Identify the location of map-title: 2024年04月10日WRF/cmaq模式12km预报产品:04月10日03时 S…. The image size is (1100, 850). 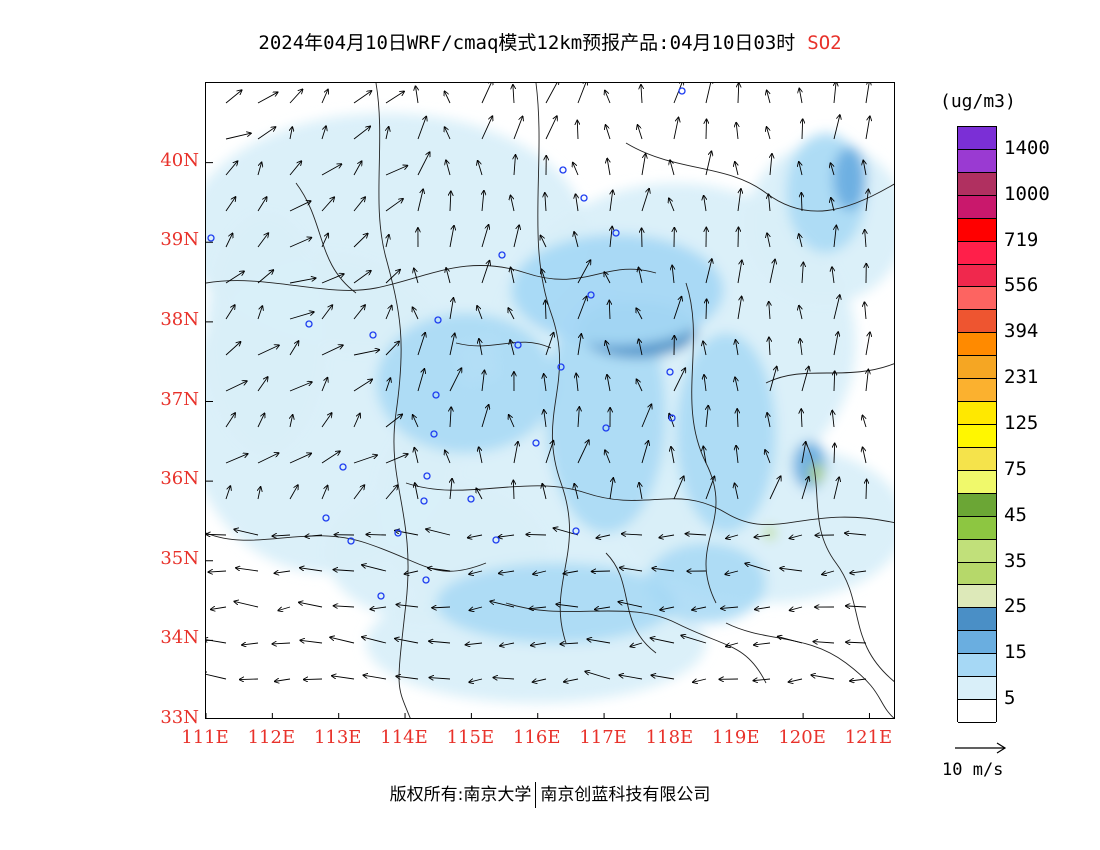
(550, 41).